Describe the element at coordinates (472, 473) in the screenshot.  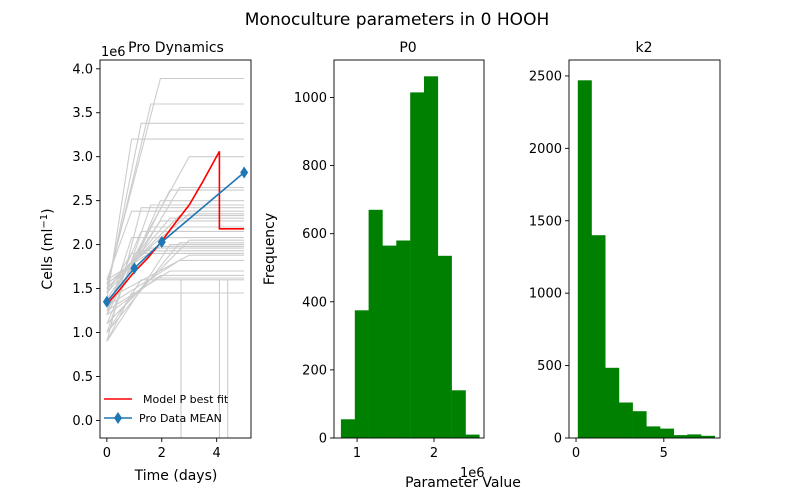
I see `p0-x-offset: 1e6` at that location.